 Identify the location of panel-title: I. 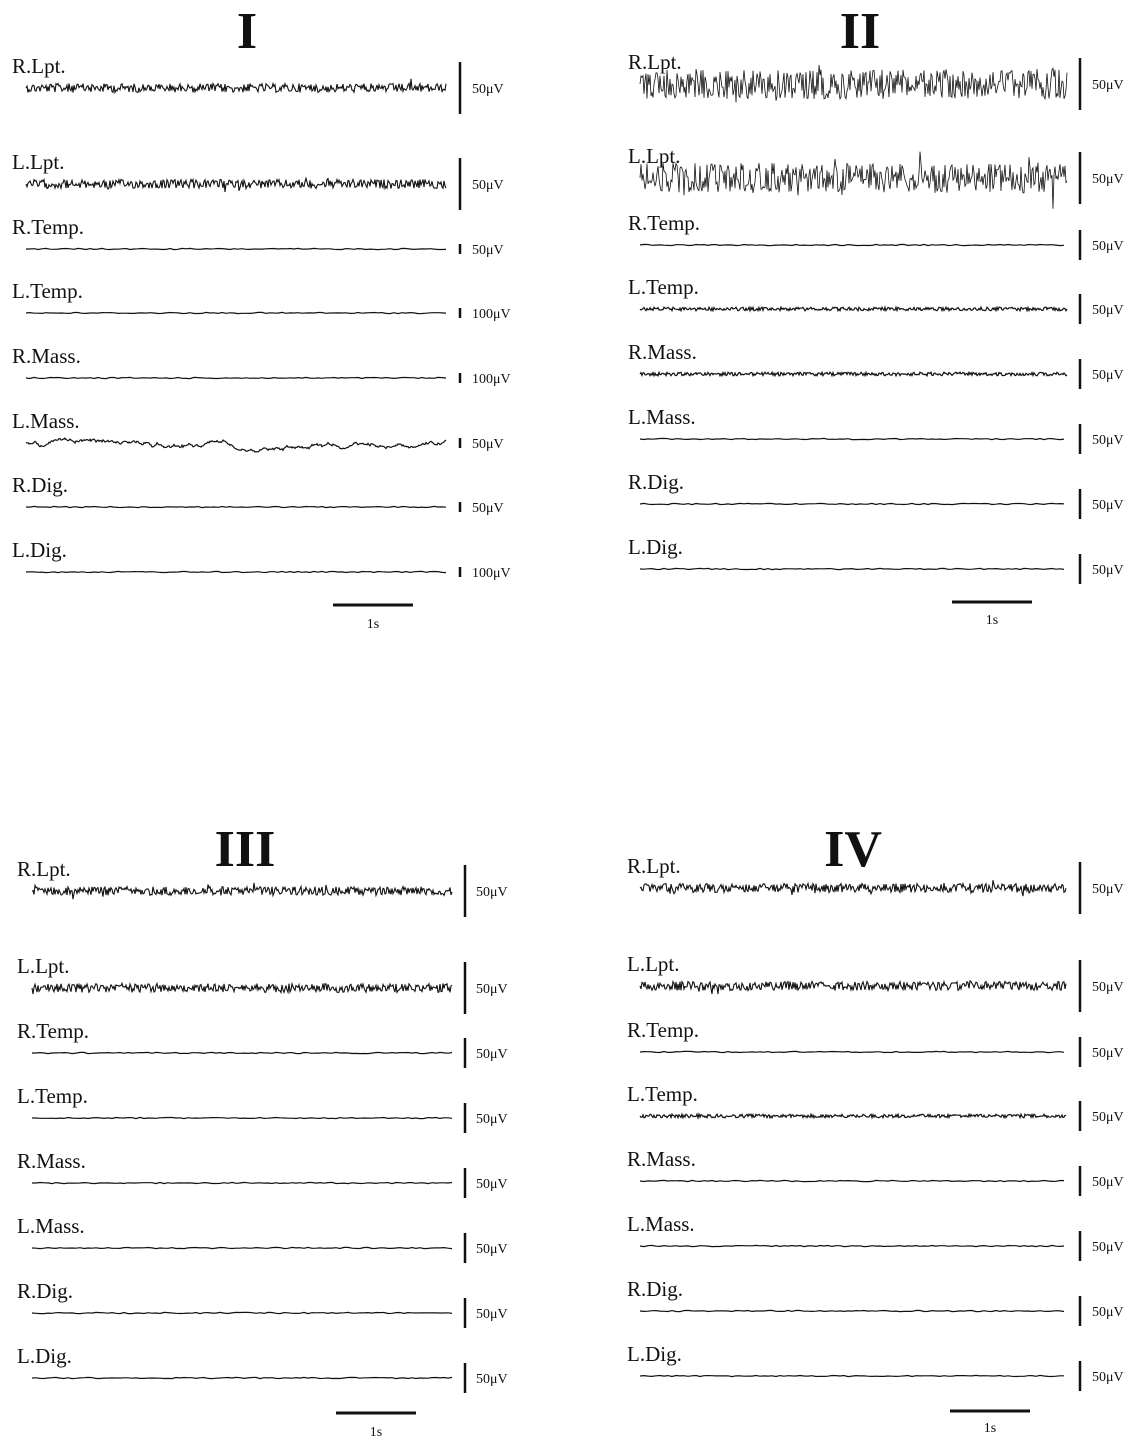
(247, 31).